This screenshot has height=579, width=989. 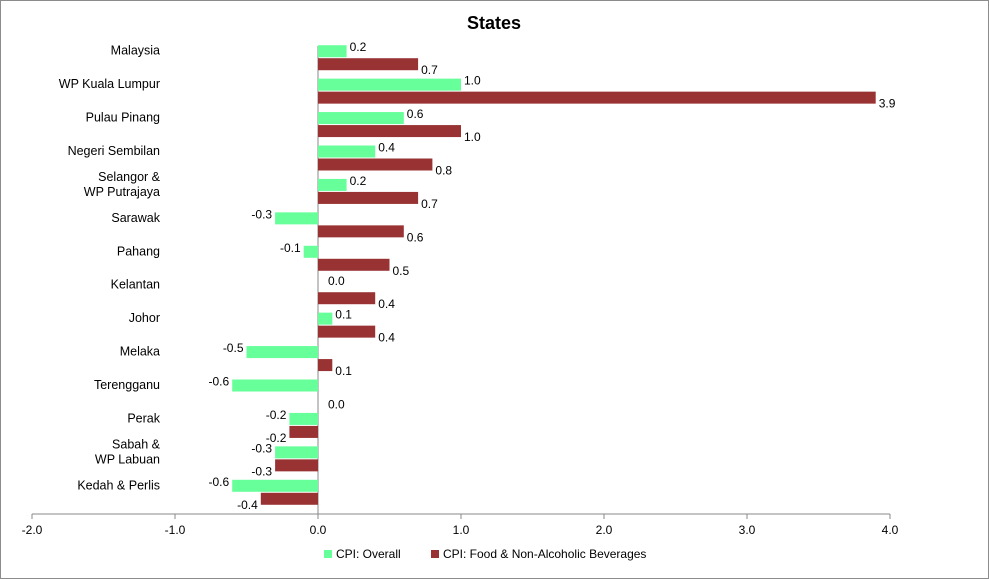 What do you see at coordinates (135, 51) in the screenshot?
I see `category-label: Malaysia` at bounding box center [135, 51].